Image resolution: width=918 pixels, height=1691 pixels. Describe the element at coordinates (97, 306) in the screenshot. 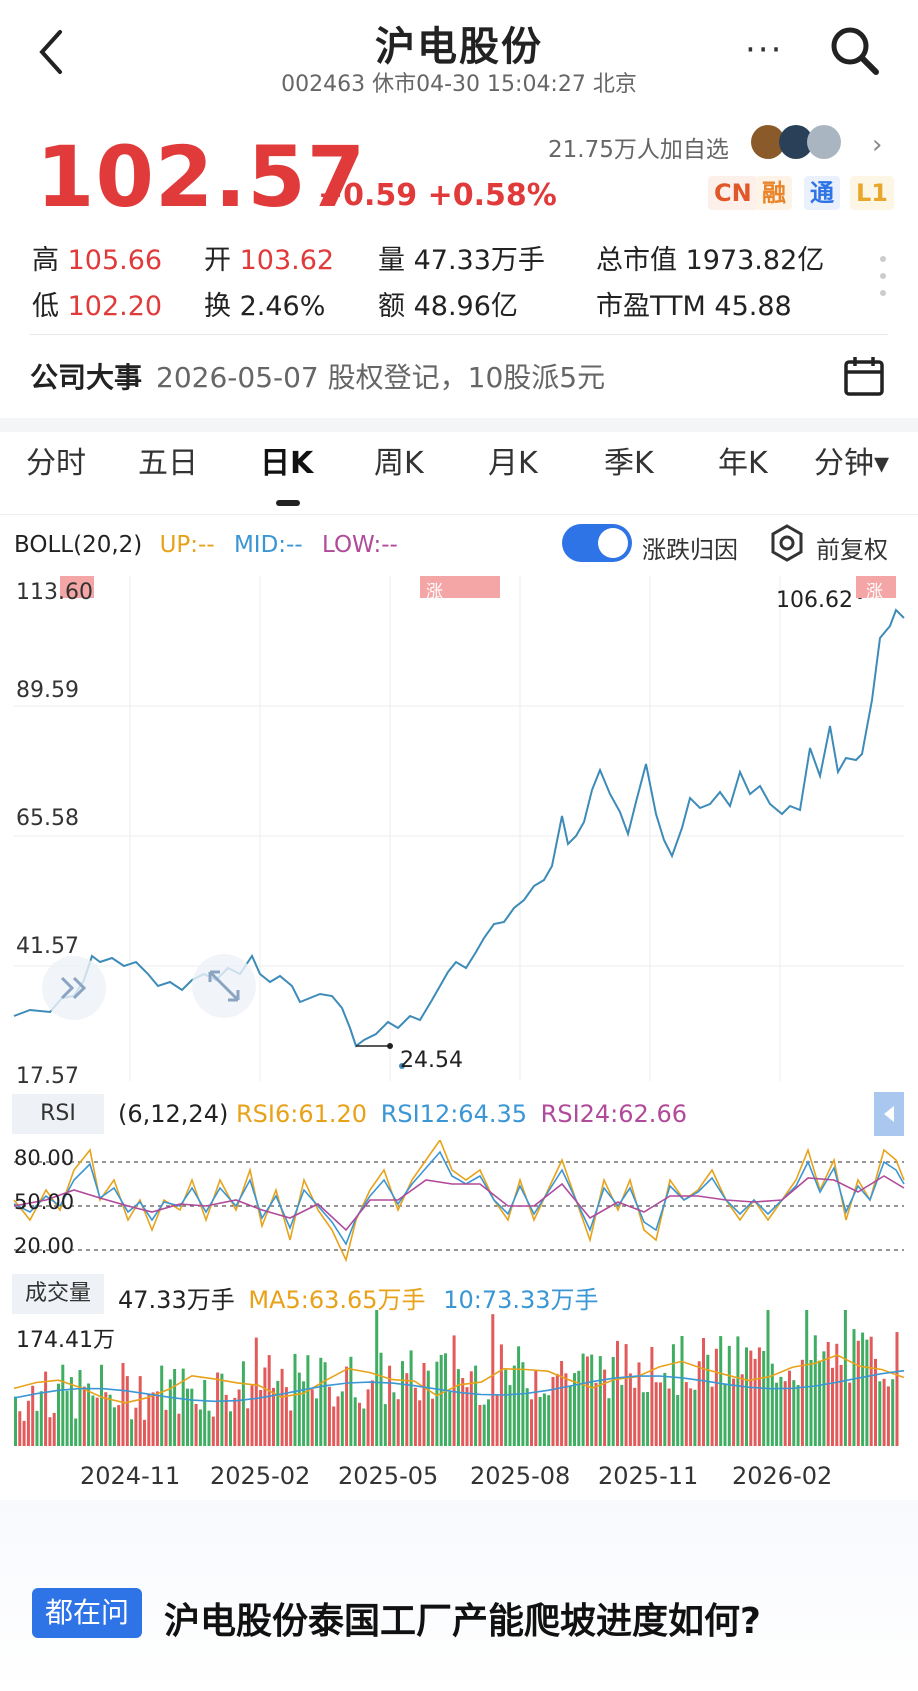

I see `stat-low: 低 102.20` at that location.